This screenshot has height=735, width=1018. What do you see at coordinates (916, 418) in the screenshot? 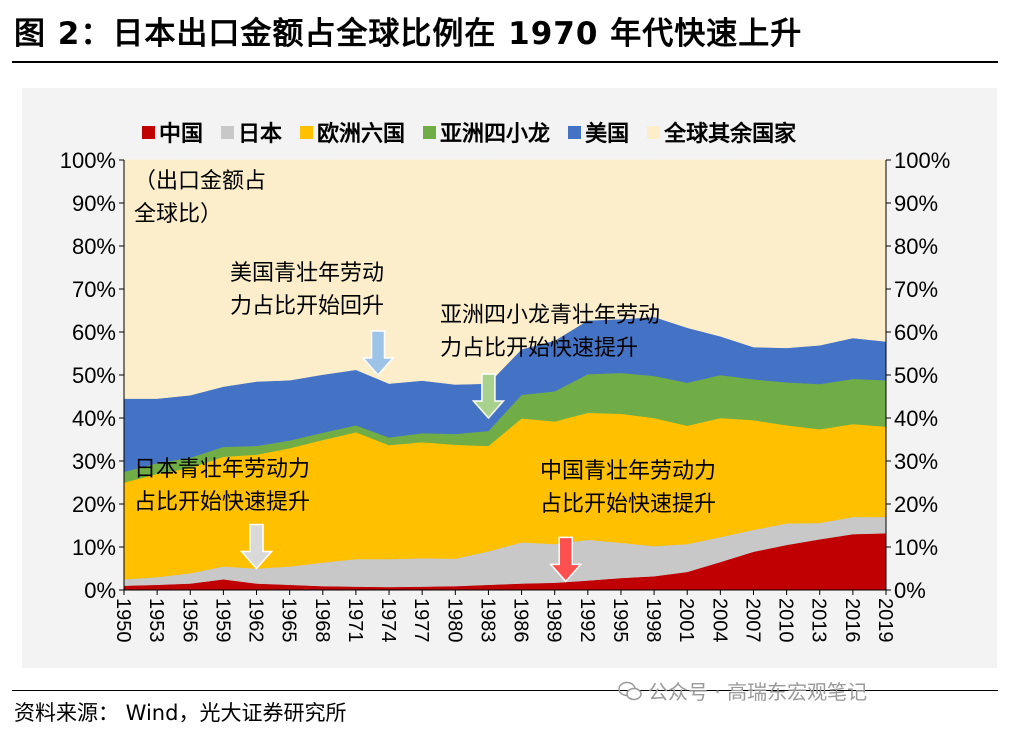
I see `y-tick-label-right: 40%` at bounding box center [916, 418].